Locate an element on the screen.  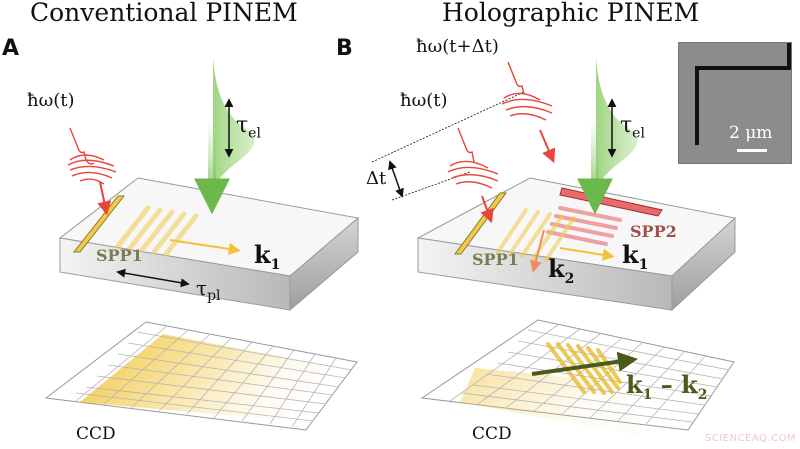
spp2-wave is located at coordinates (584, 226).